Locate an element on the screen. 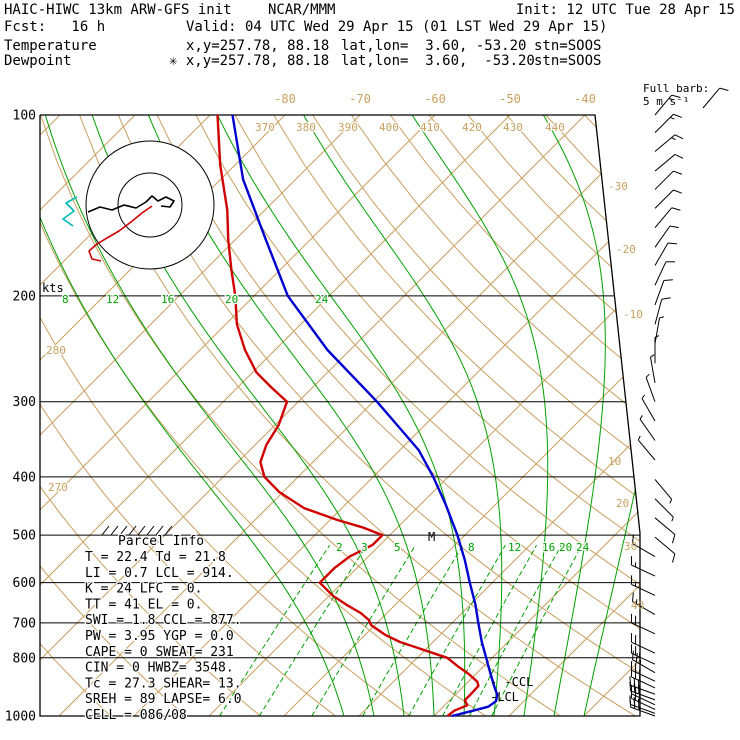  dry-adiabat-label: 380 is located at coordinates (306, 127).